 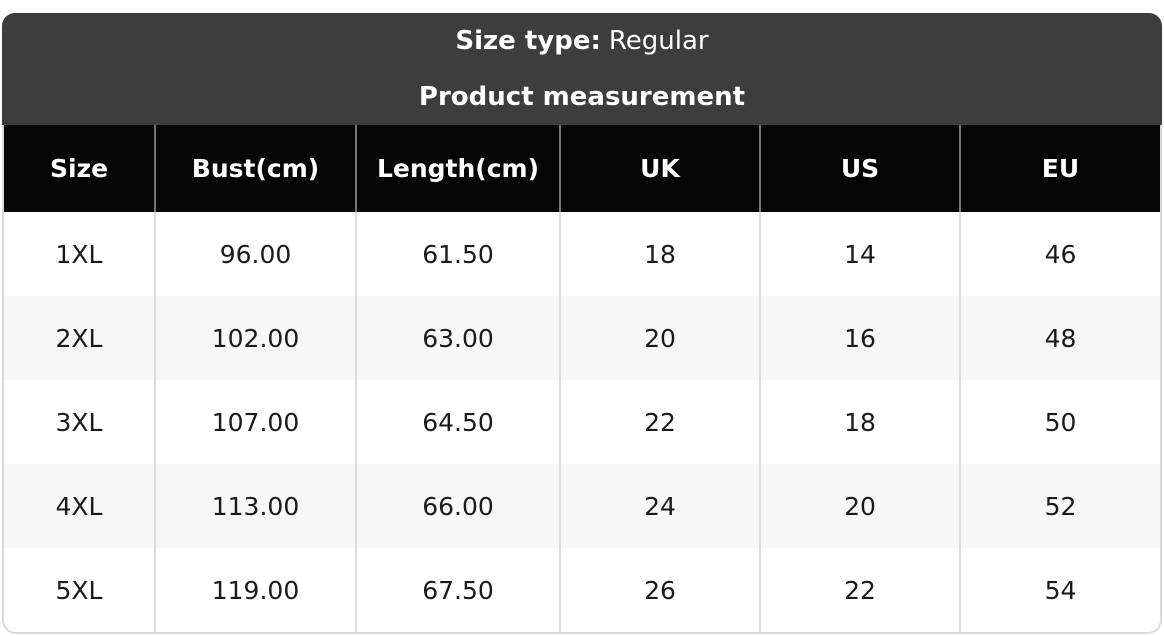 I want to click on table-row-1xl: 1XL 96.00 61.50 18 14 46, so click(x=582, y=254).